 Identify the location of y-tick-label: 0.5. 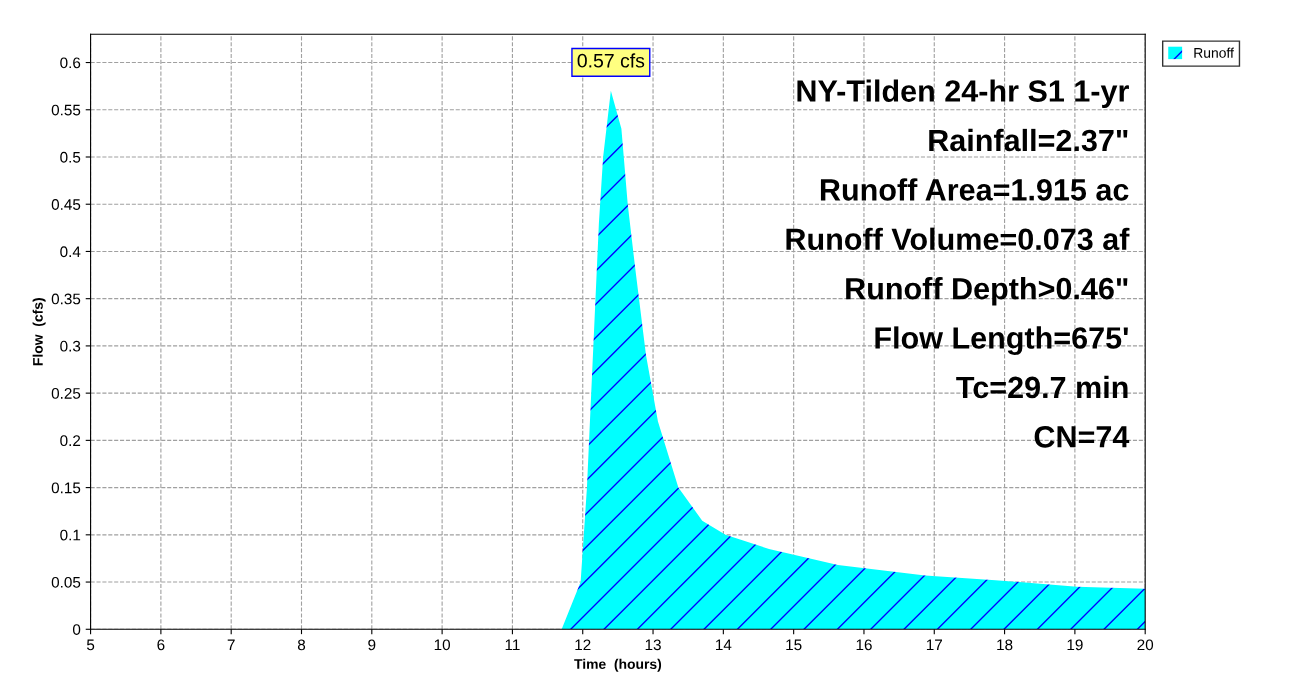
(70, 157).